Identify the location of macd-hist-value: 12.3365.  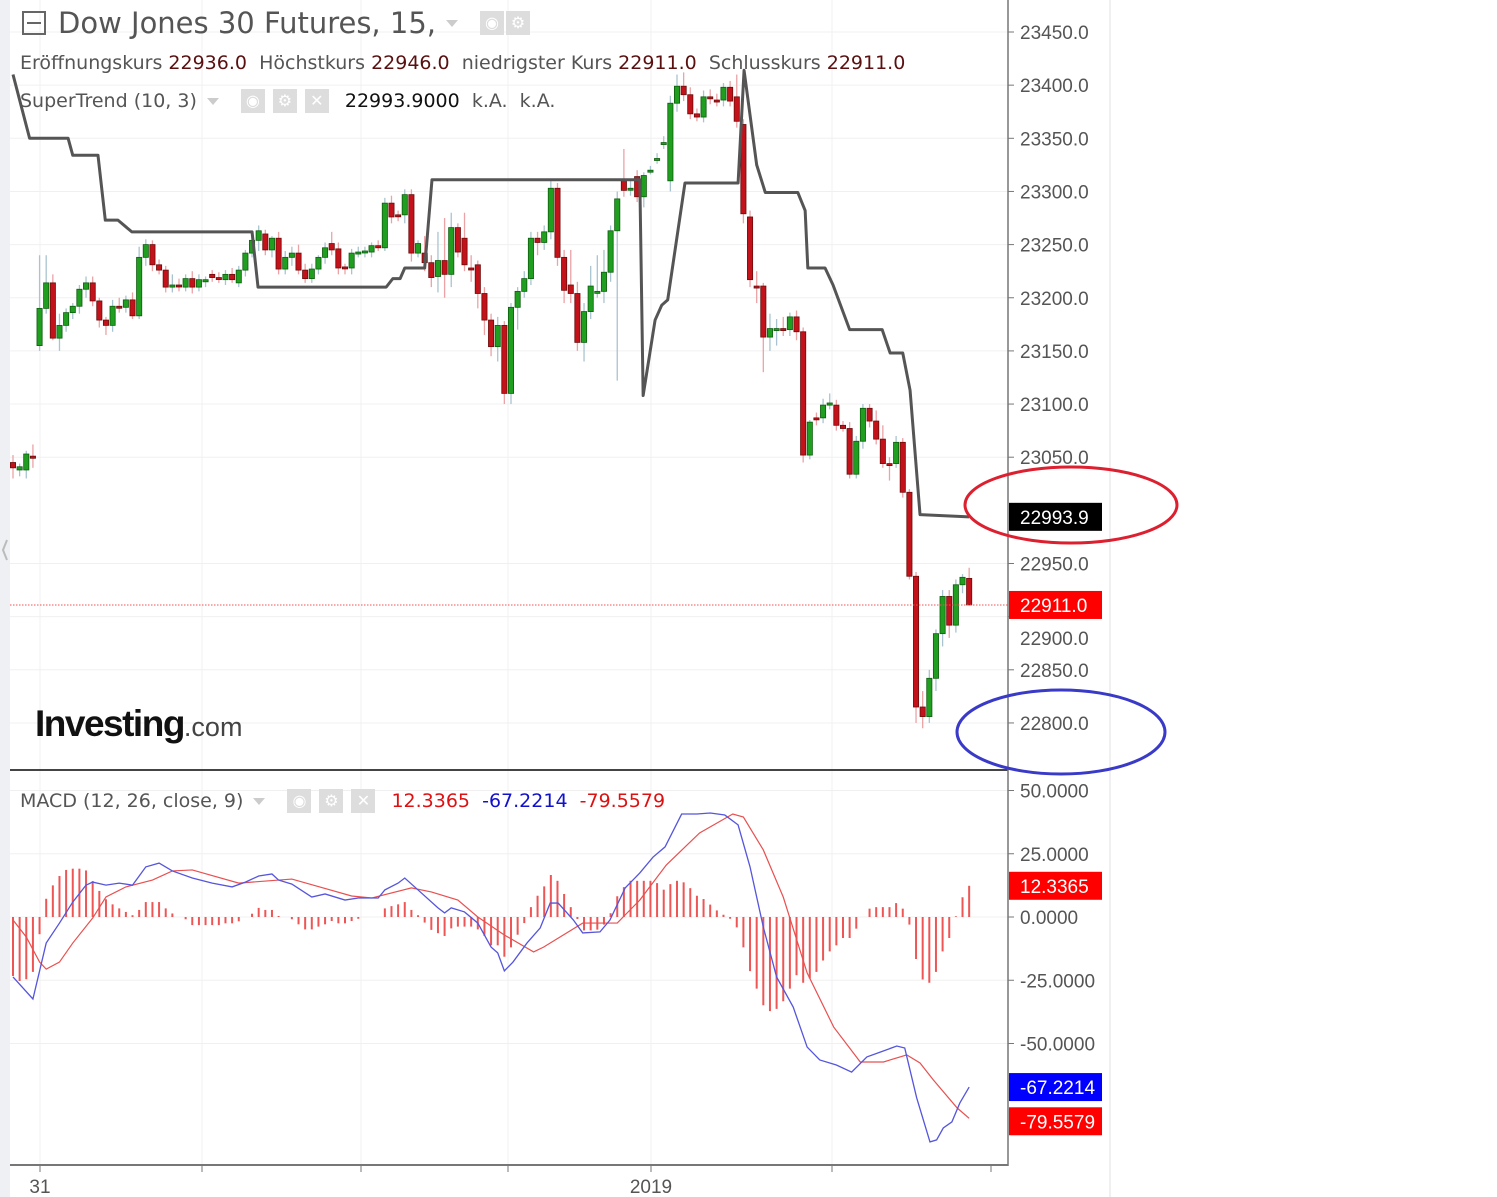
(431, 801).